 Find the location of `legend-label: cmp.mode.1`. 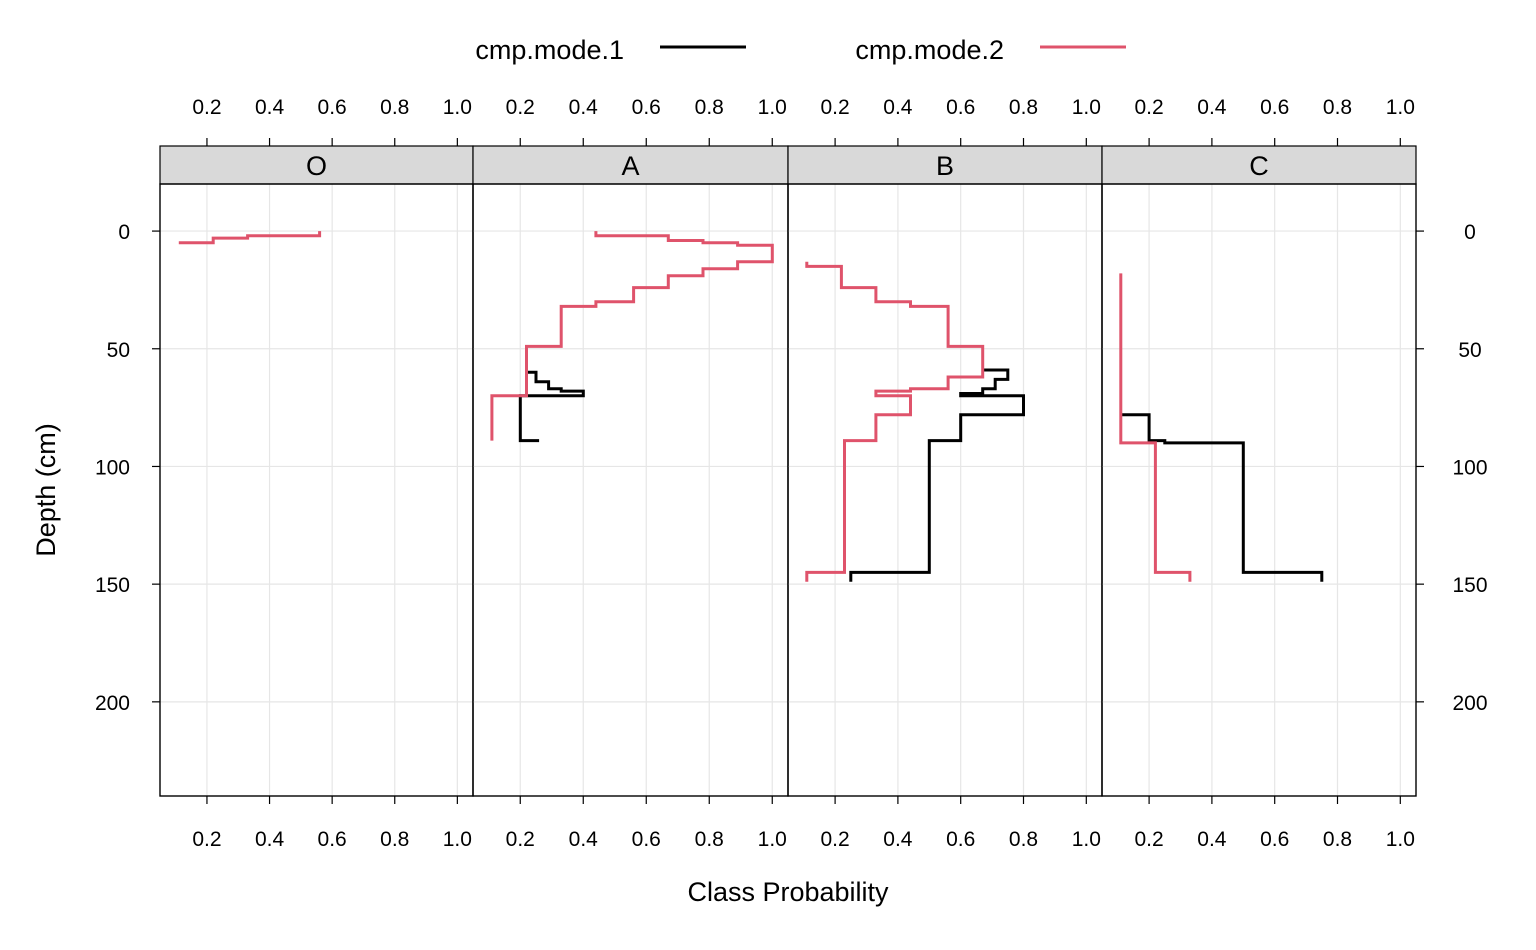

legend-label: cmp.mode.1 is located at coordinates (549, 50).